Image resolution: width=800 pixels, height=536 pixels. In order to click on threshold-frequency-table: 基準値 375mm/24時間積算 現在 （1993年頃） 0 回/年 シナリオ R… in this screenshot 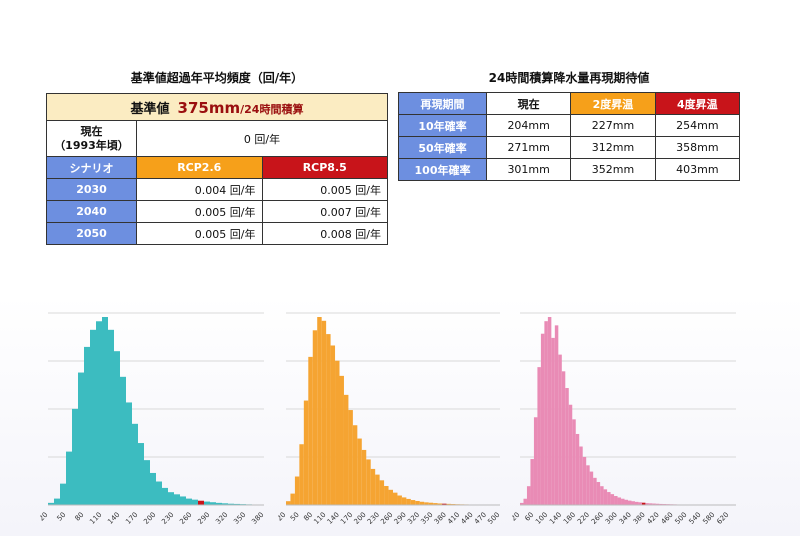, I will do `click(217, 169)`.